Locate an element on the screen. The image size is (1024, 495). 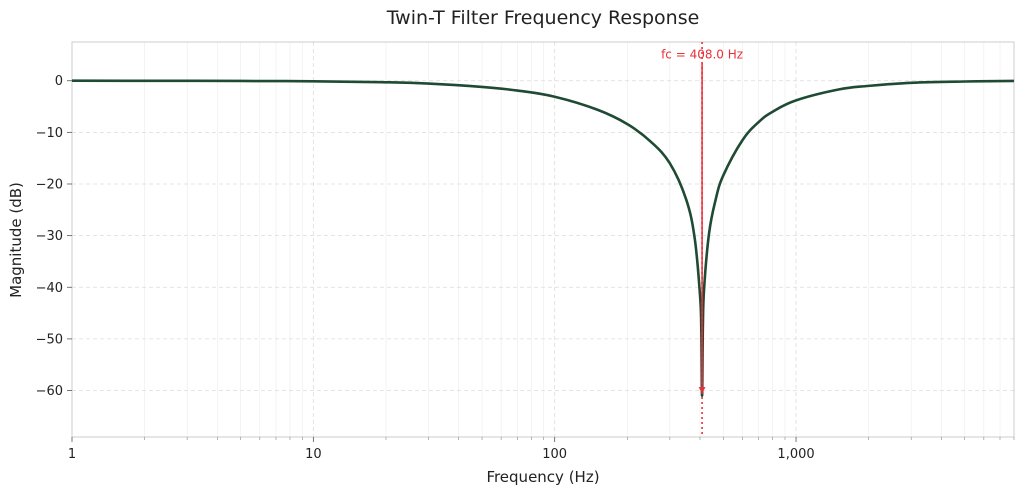
x-tick-label: 10 is located at coordinates (313, 454).